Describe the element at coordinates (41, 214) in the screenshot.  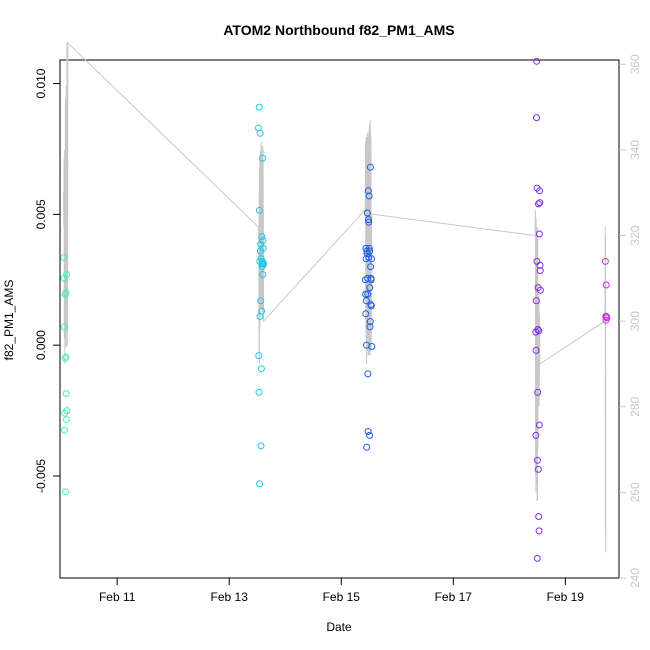
I see `y-tick-label: 0.005` at that location.